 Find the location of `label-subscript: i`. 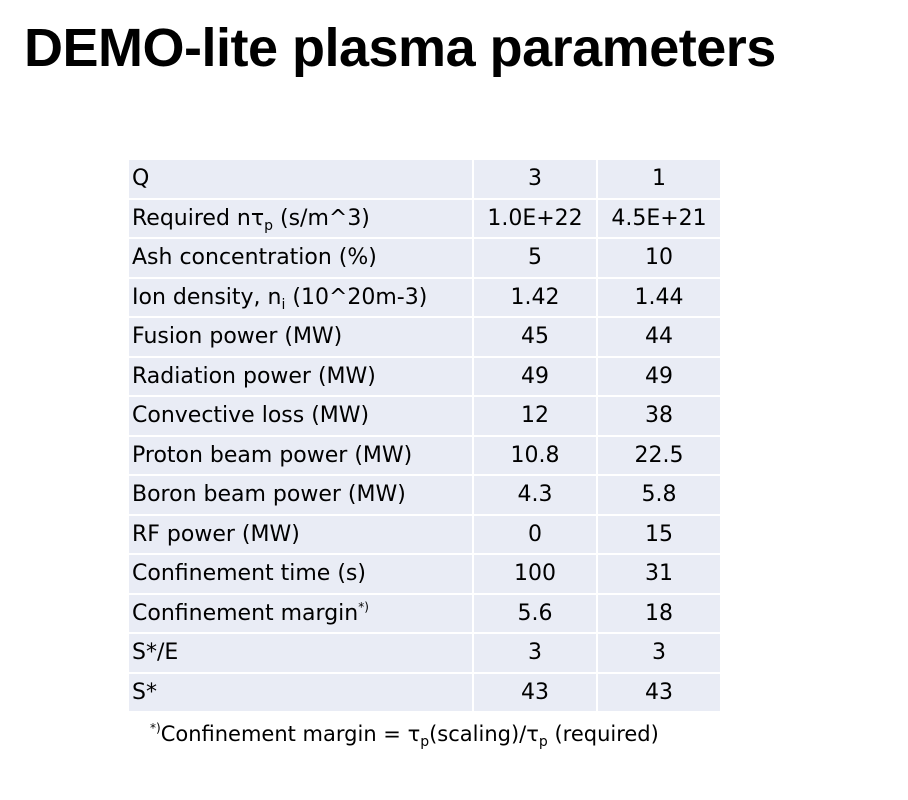

label-subscript: i is located at coordinates (283, 304).